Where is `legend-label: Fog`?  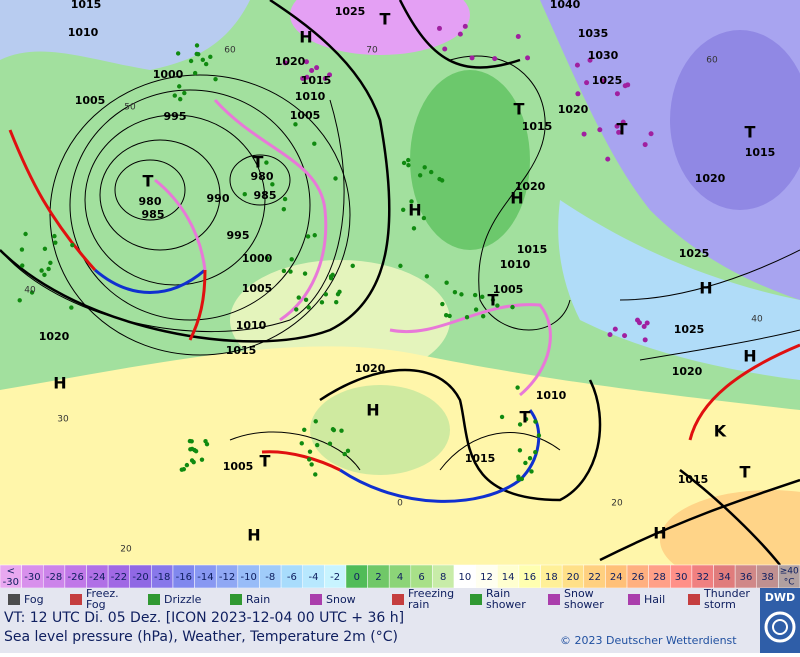
legend-label: Fog is located at coordinates (34, 599).